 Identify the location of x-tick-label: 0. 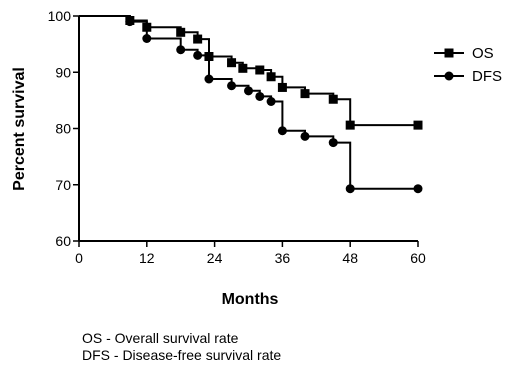
(79, 258).